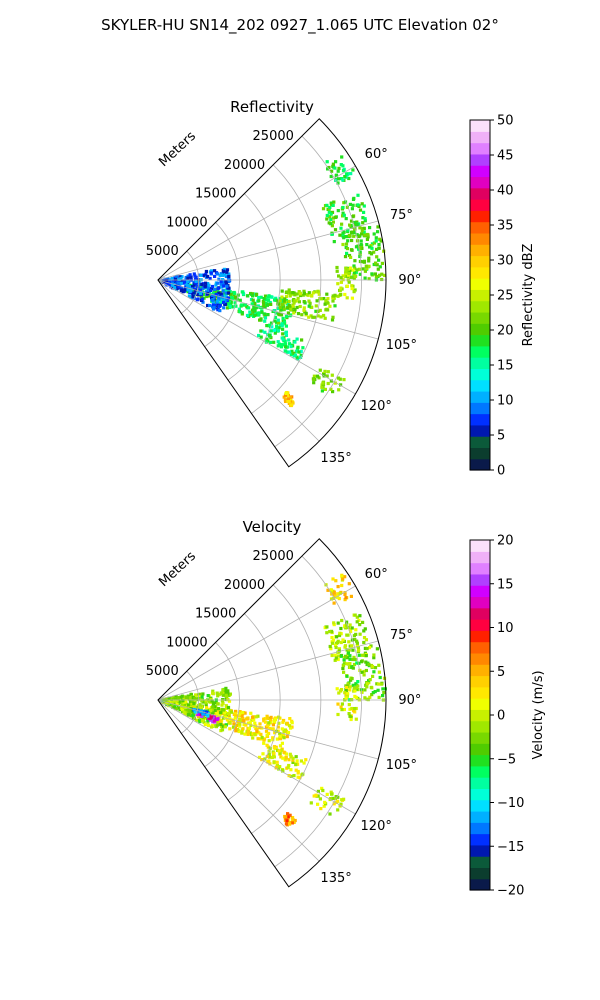 The width and height of the screenshot is (600, 1000). What do you see at coordinates (376, 154) in the screenshot?
I see `azimuth-tick-label: 60°` at bounding box center [376, 154].